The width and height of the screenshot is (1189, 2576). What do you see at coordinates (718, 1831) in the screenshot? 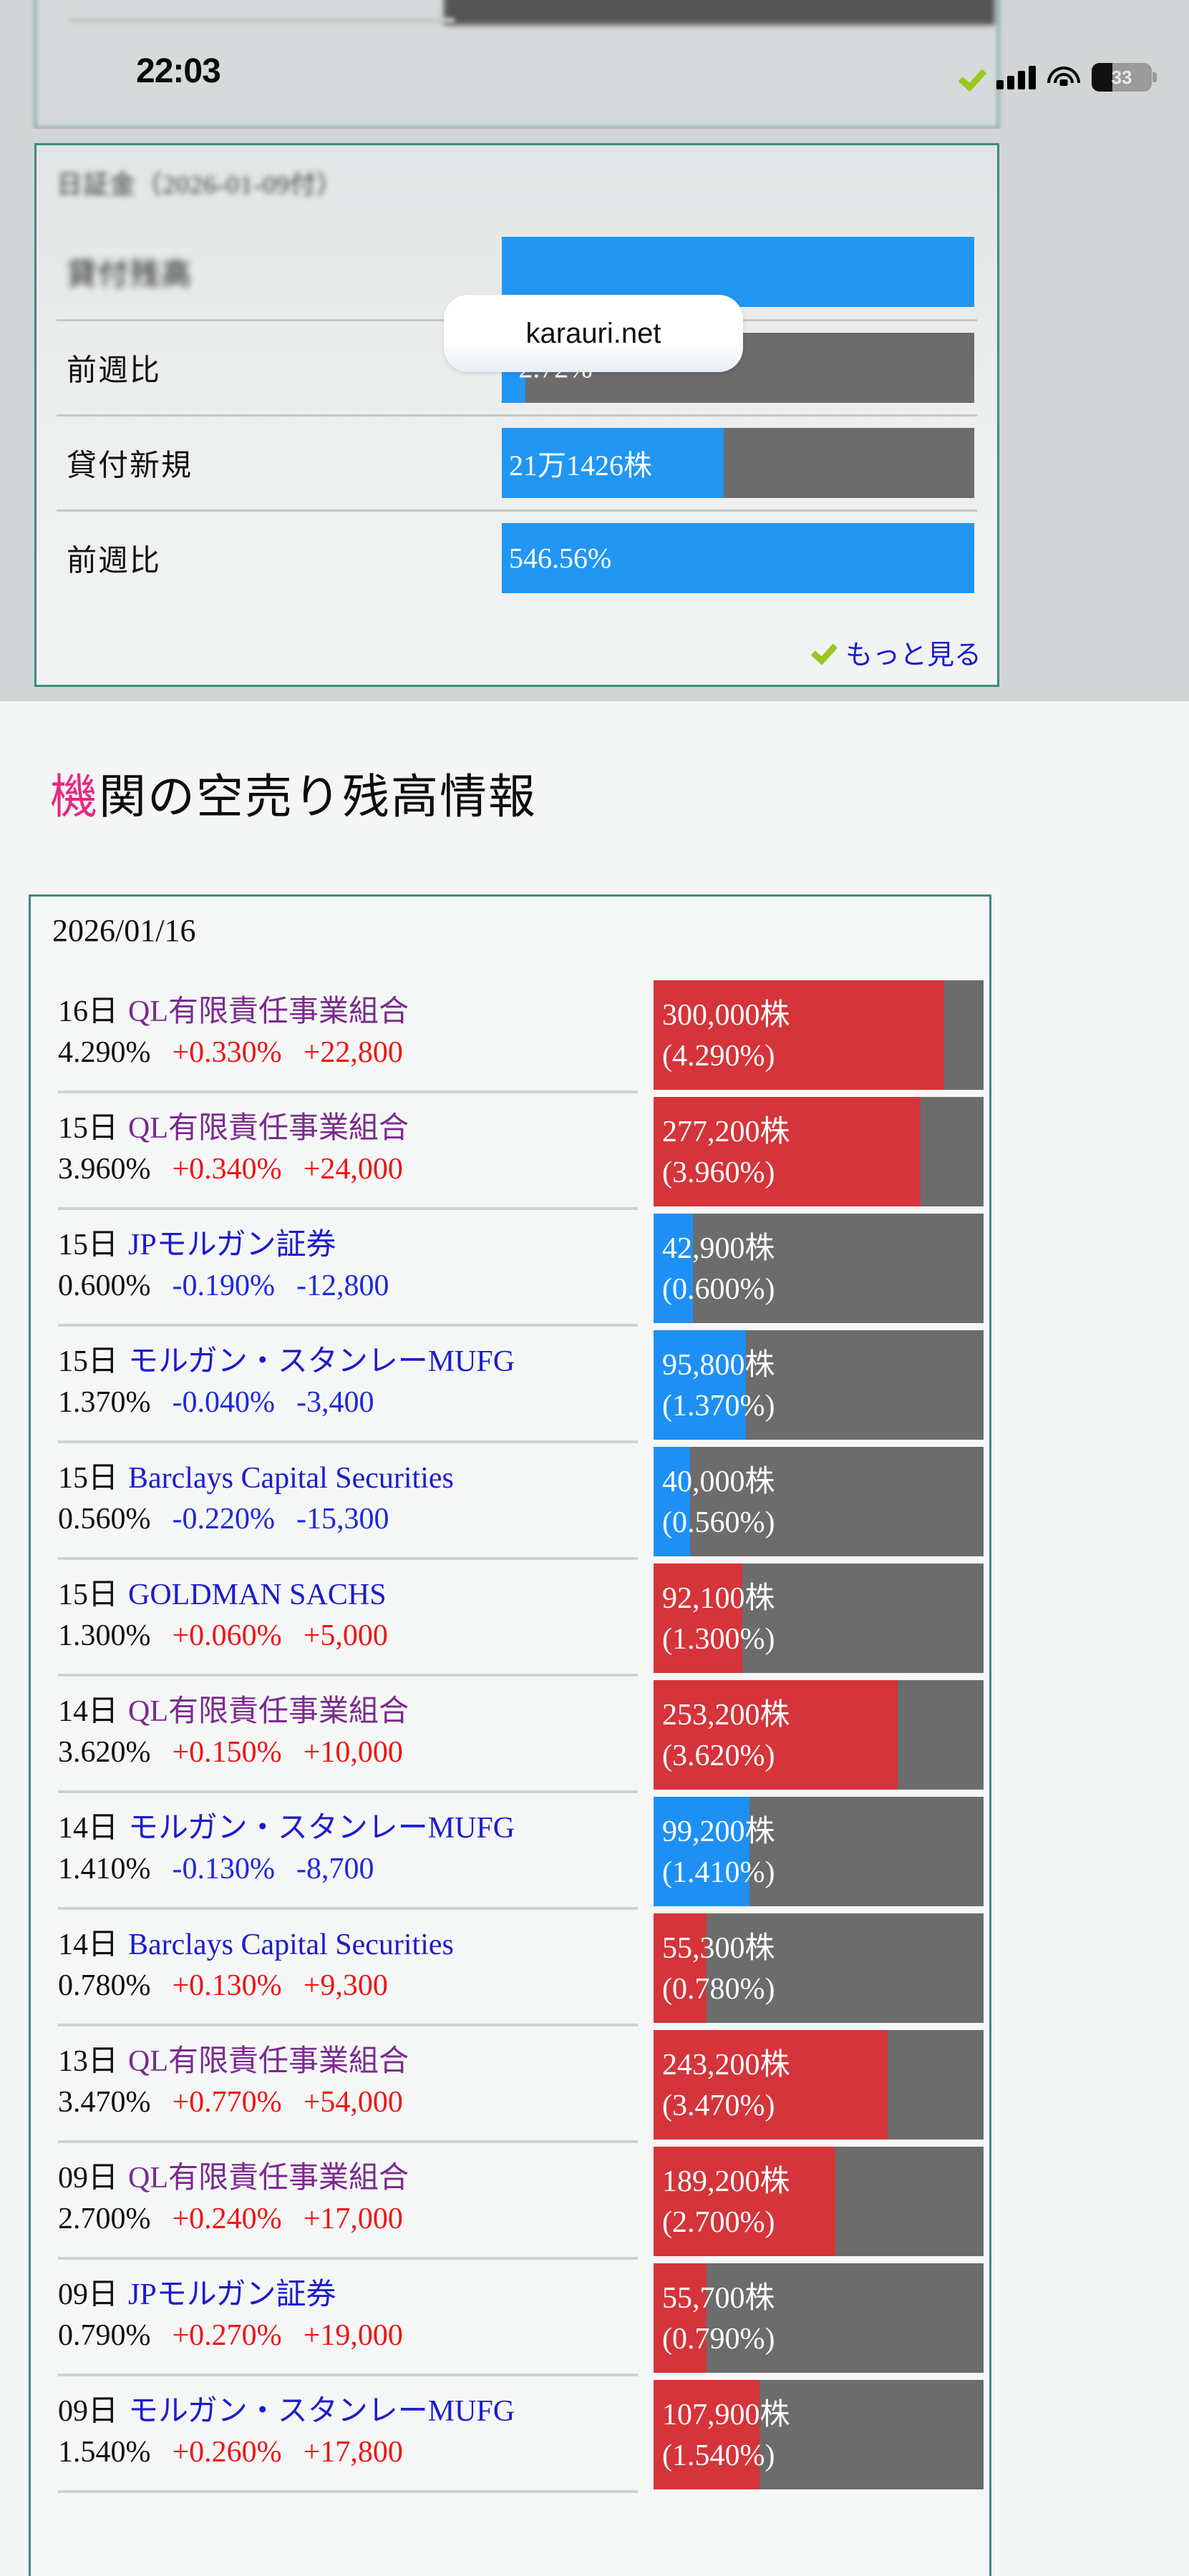
I see `row-bar-shares: 99,200株` at bounding box center [718, 1831].